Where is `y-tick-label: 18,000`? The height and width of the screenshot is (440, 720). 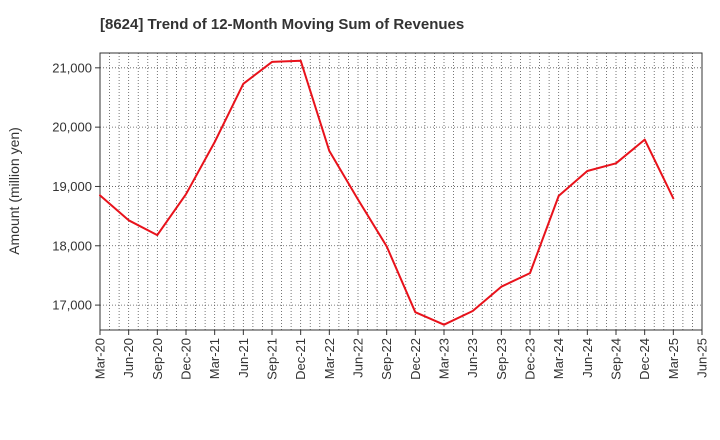 y-tick-label: 18,000 is located at coordinates (72, 245).